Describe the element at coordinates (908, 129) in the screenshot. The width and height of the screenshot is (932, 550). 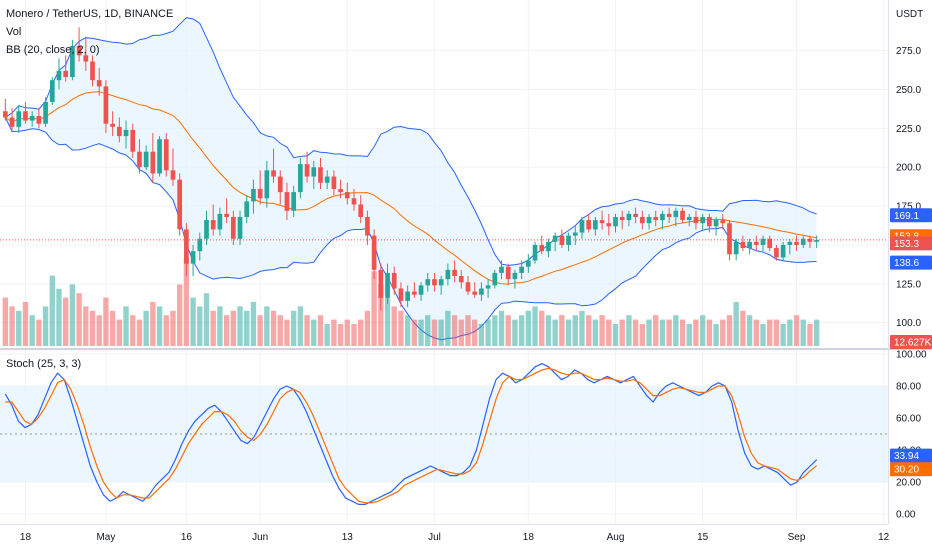
I see `price-tick-label: 225.0` at that location.